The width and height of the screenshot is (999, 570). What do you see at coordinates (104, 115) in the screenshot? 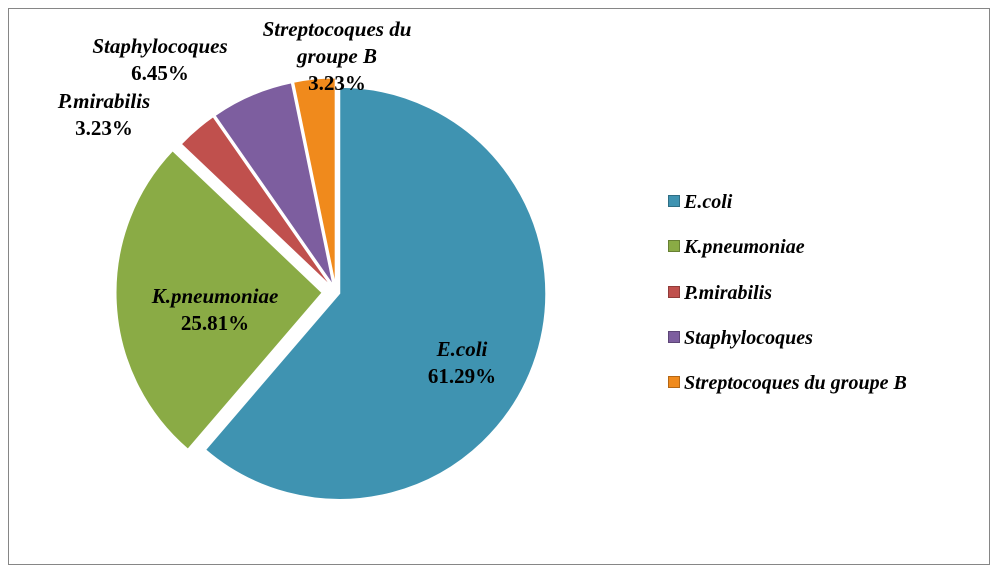
I see `slice-label: P.mirabilis 3.23%` at bounding box center [104, 115].